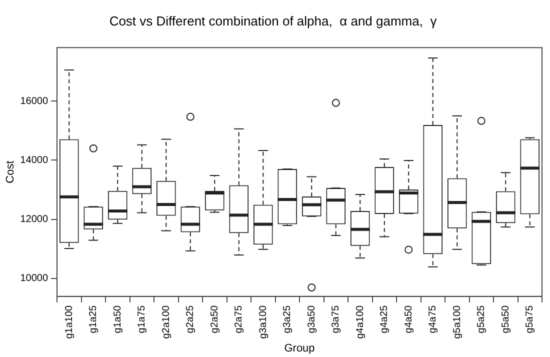  Describe the element at coordinates (384, 319) in the screenshot. I see `x-tick-label: g4a25` at that location.